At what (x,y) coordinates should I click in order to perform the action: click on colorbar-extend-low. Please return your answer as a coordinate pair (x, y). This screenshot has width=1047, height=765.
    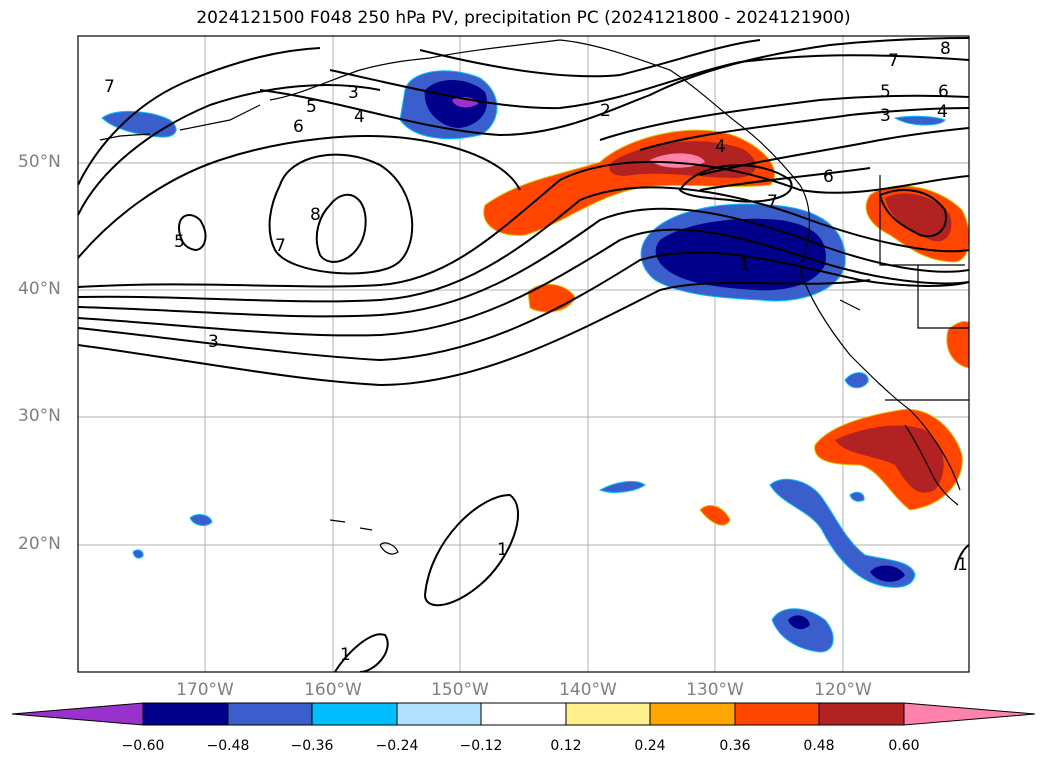
    Looking at the image, I should click on (77, 714).